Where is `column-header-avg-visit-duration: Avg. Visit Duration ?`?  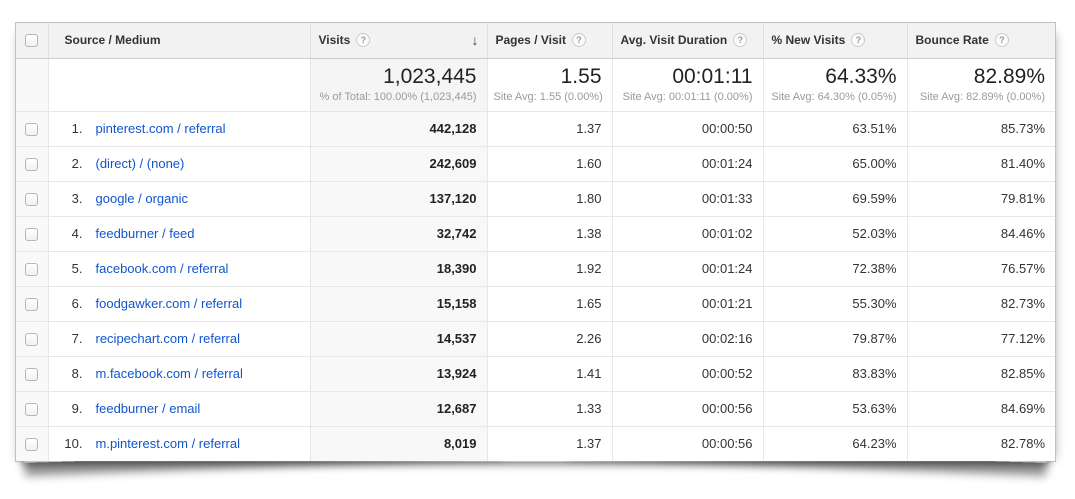
column-header-avg-visit-duration: Avg. Visit Duration ? is located at coordinates (688, 41).